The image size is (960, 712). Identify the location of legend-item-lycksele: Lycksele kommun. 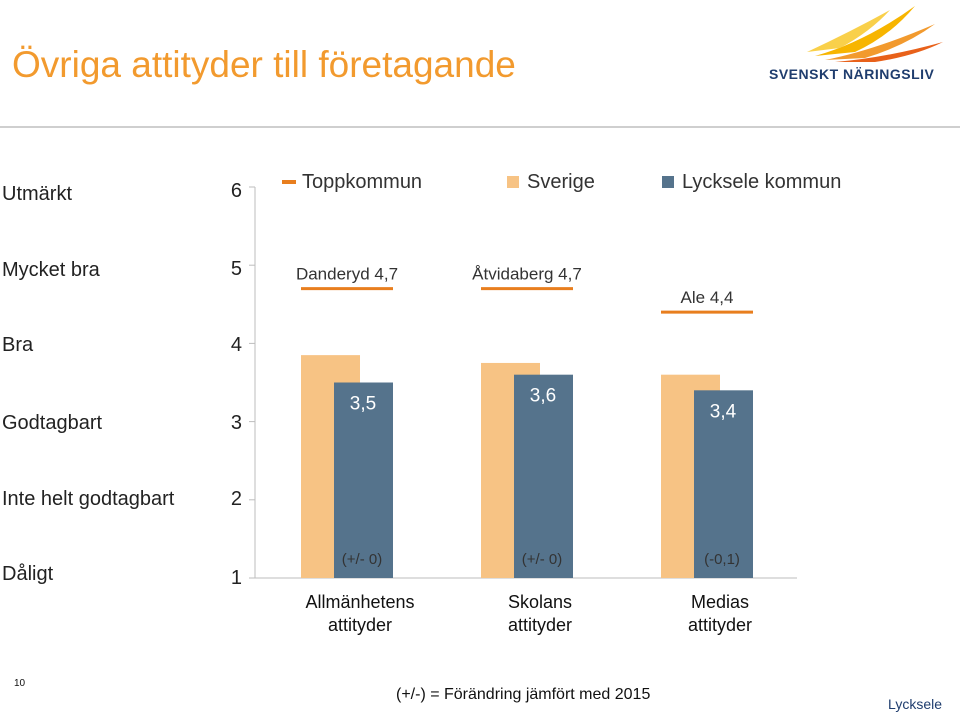
(751, 182).